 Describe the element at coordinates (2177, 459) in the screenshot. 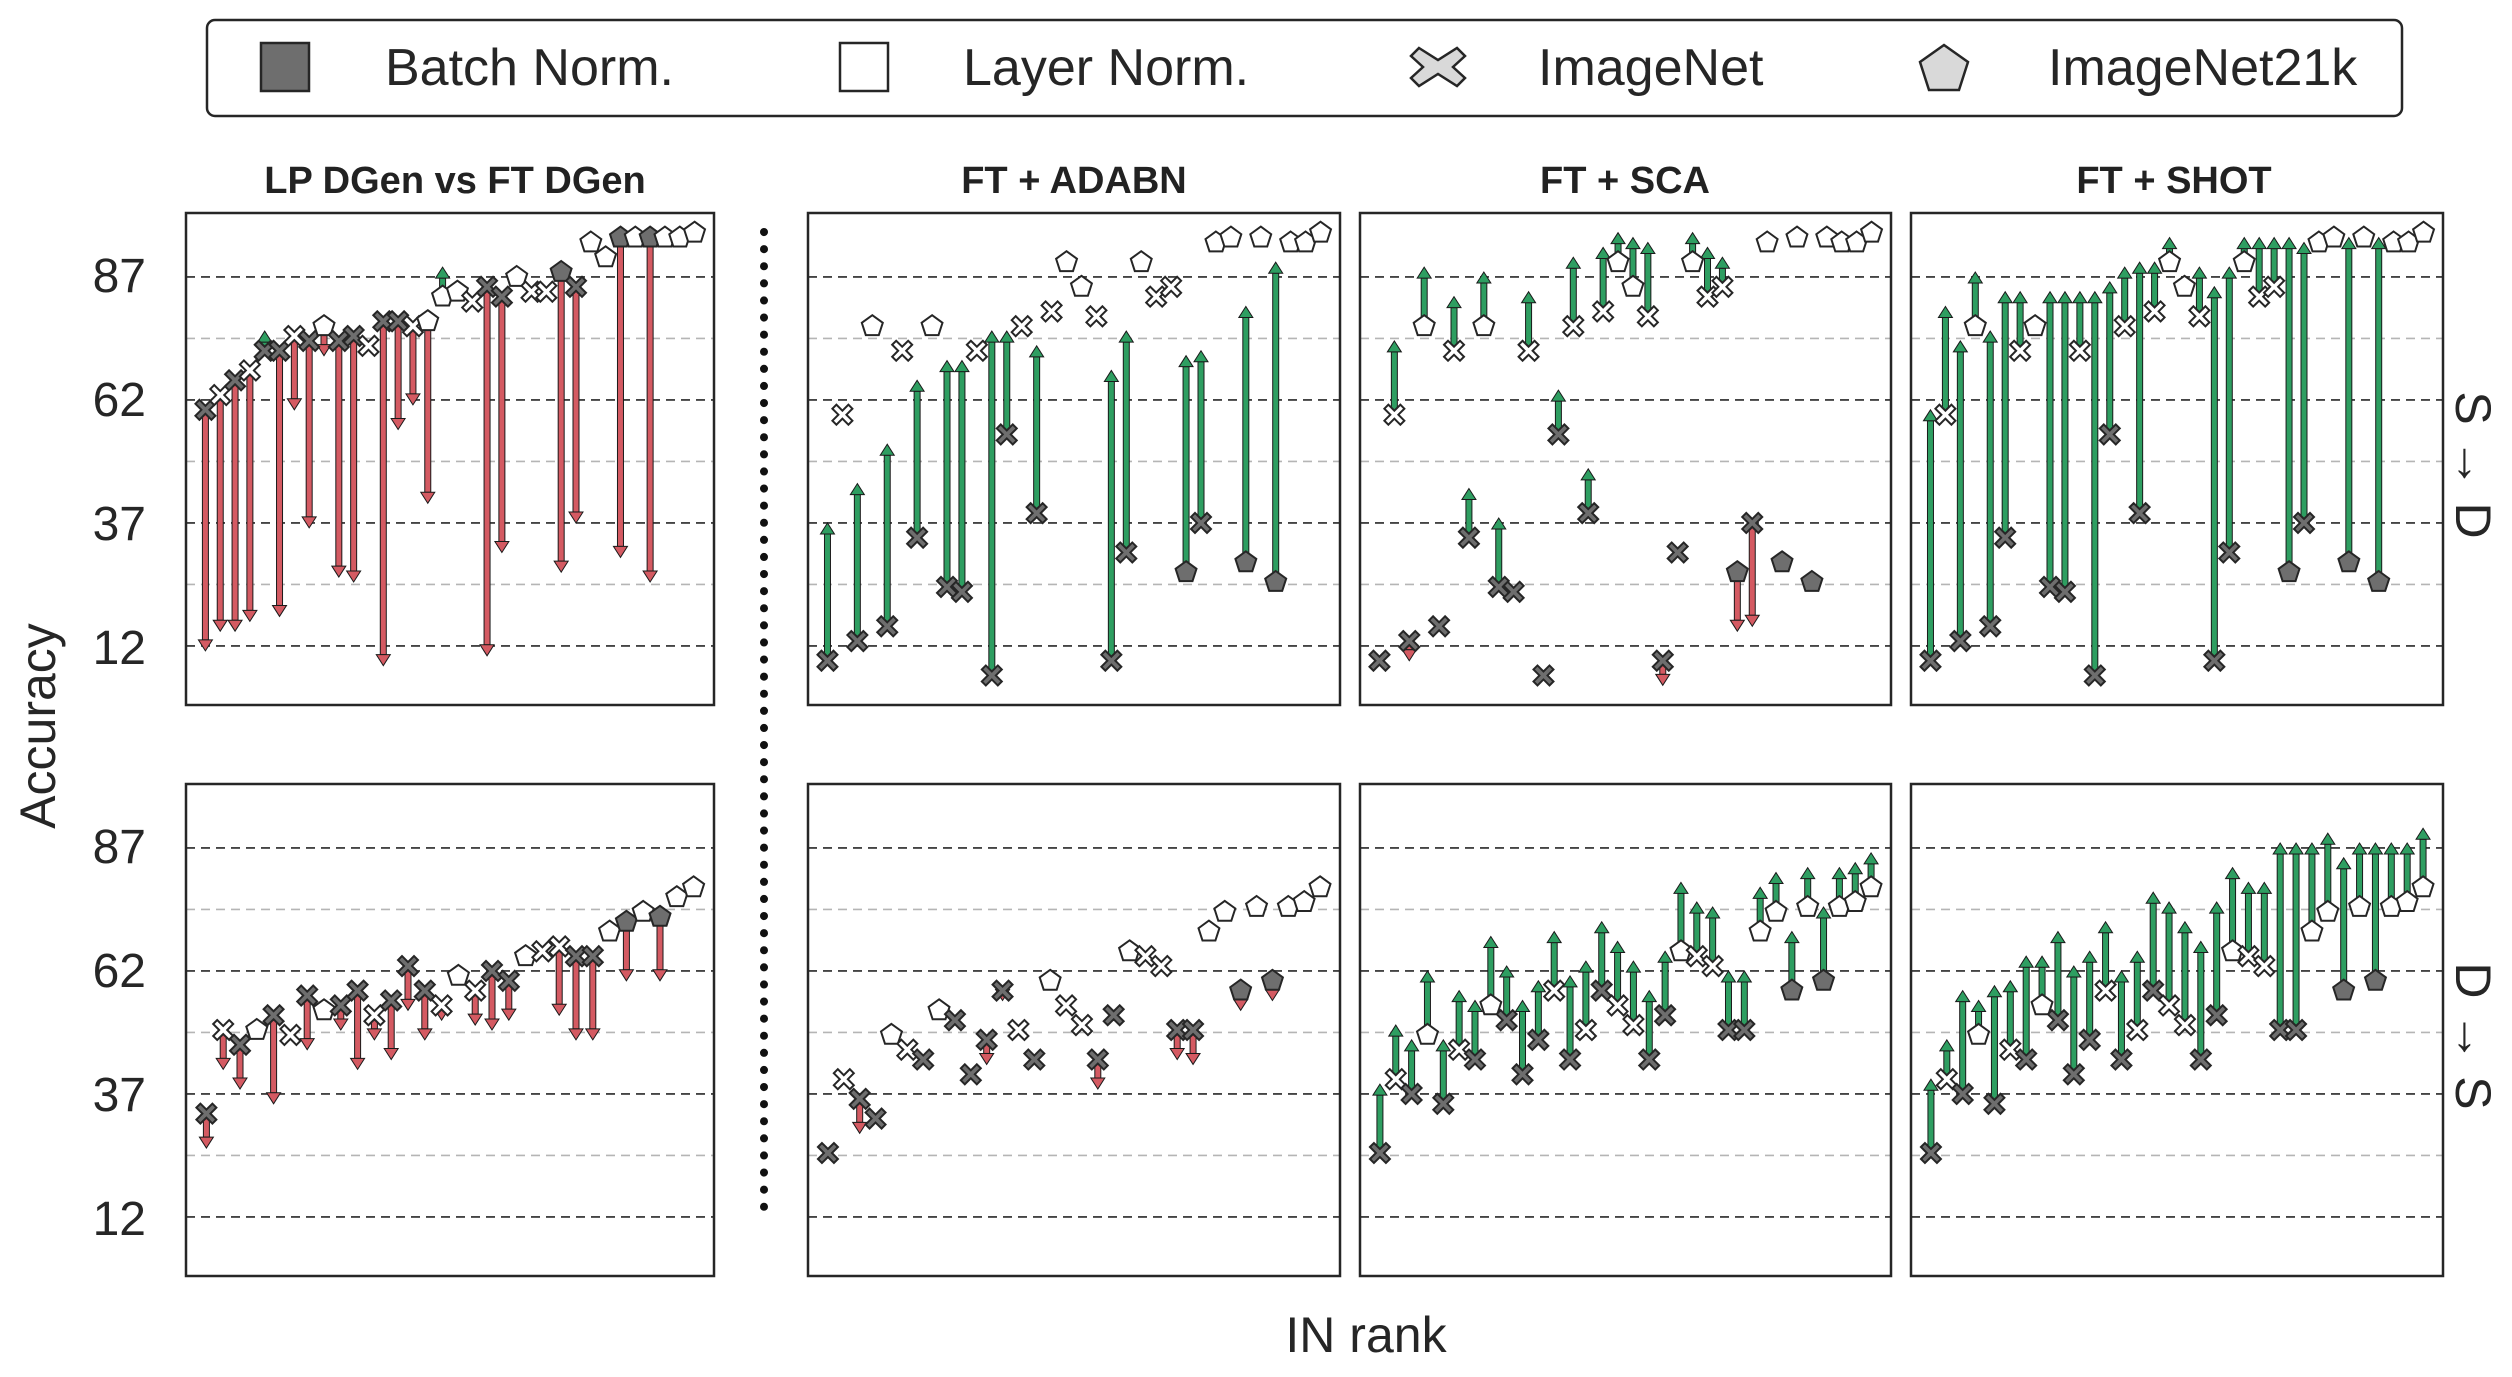

I see `panel-frame` at that location.